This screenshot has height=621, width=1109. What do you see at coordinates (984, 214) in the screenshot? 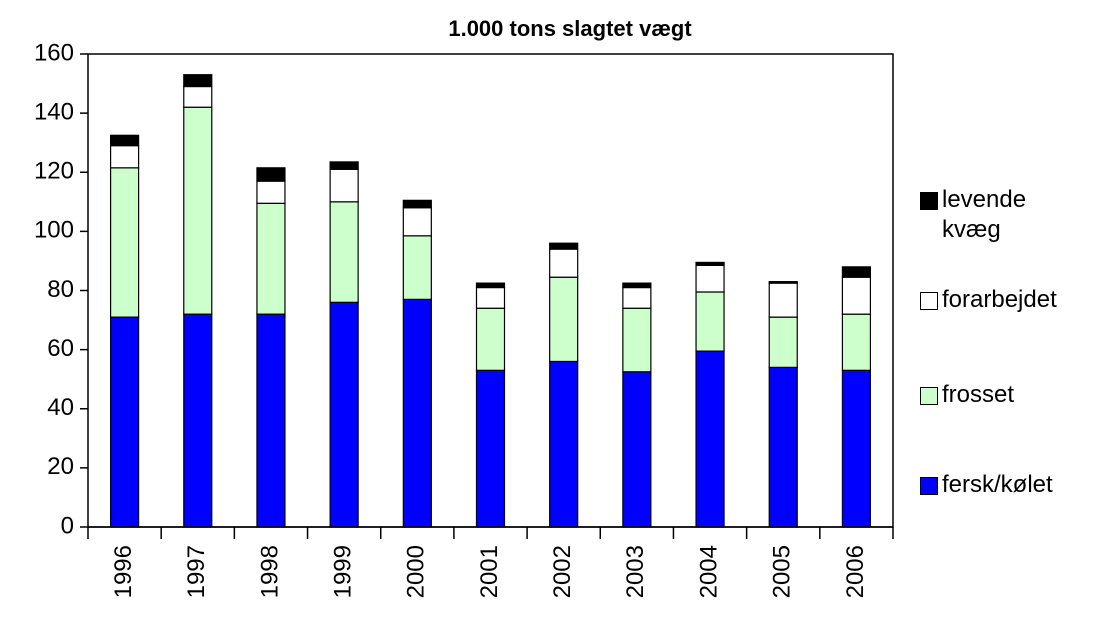
I see `legend-label: levende kvæg` at bounding box center [984, 214].